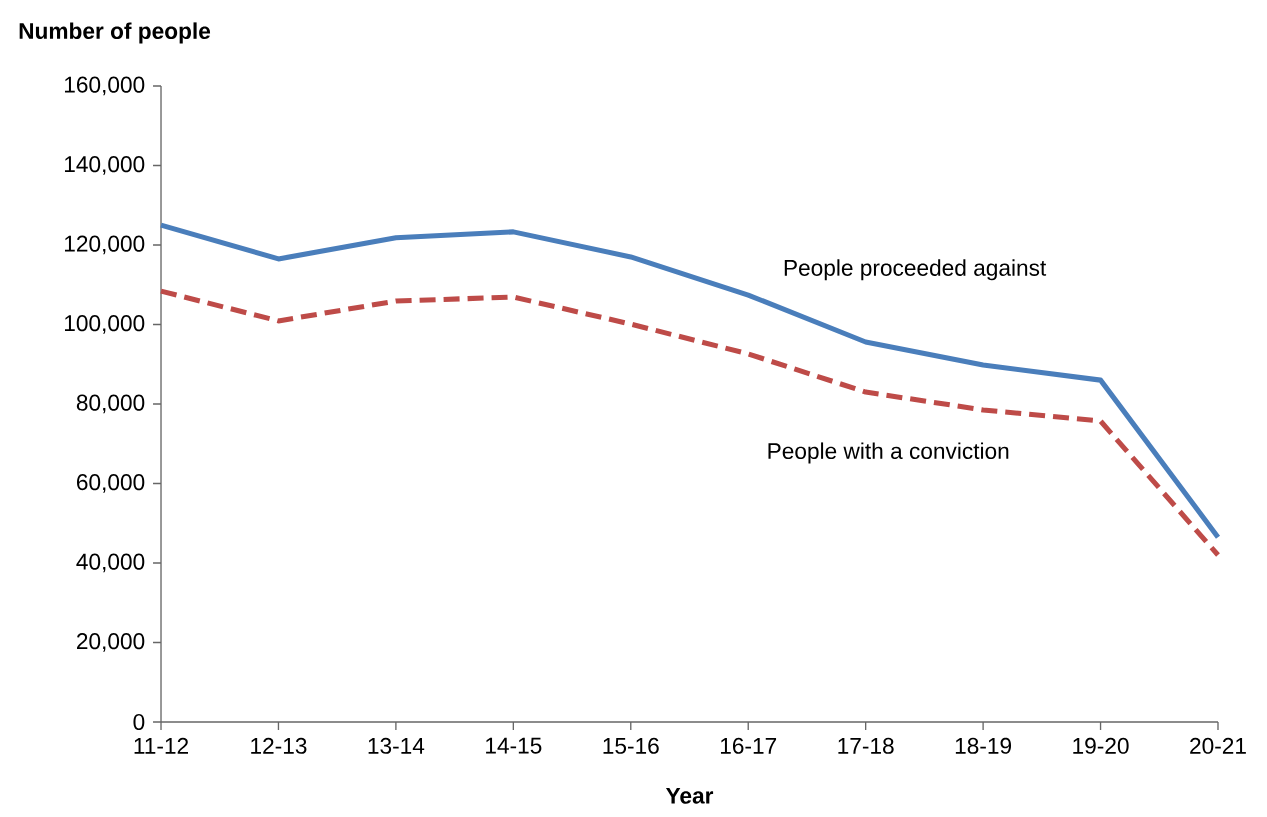  What do you see at coordinates (139, 722) in the screenshot?
I see `y-tick-label: 0` at bounding box center [139, 722].